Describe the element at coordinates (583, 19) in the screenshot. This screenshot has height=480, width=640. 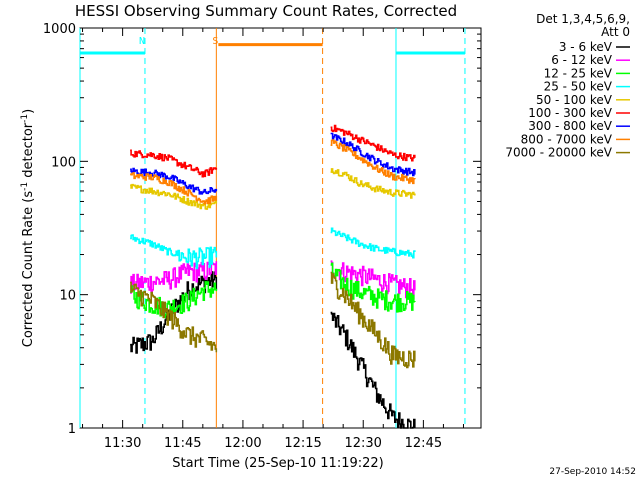
I see `legend-header-line-1: Det 1,3,4,5,6,9,` at that location.